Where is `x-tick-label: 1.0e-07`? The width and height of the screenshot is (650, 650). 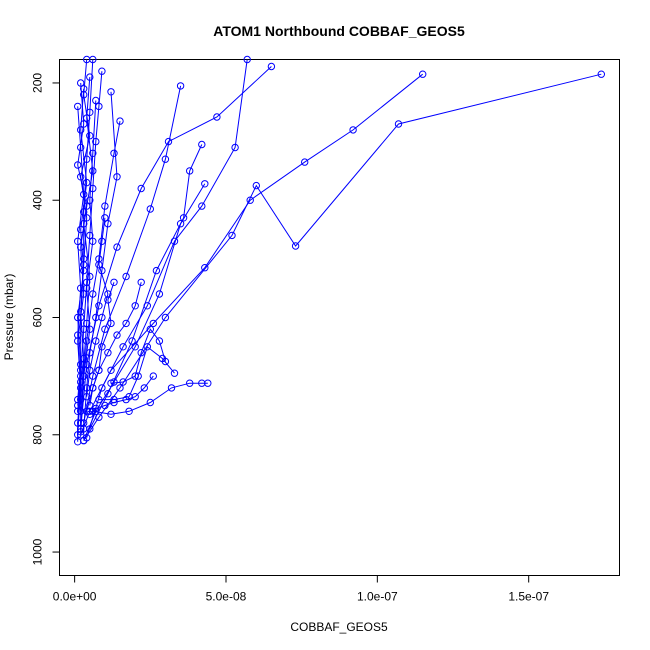 x-tick-label: 1.0e-07 is located at coordinates (377, 597).